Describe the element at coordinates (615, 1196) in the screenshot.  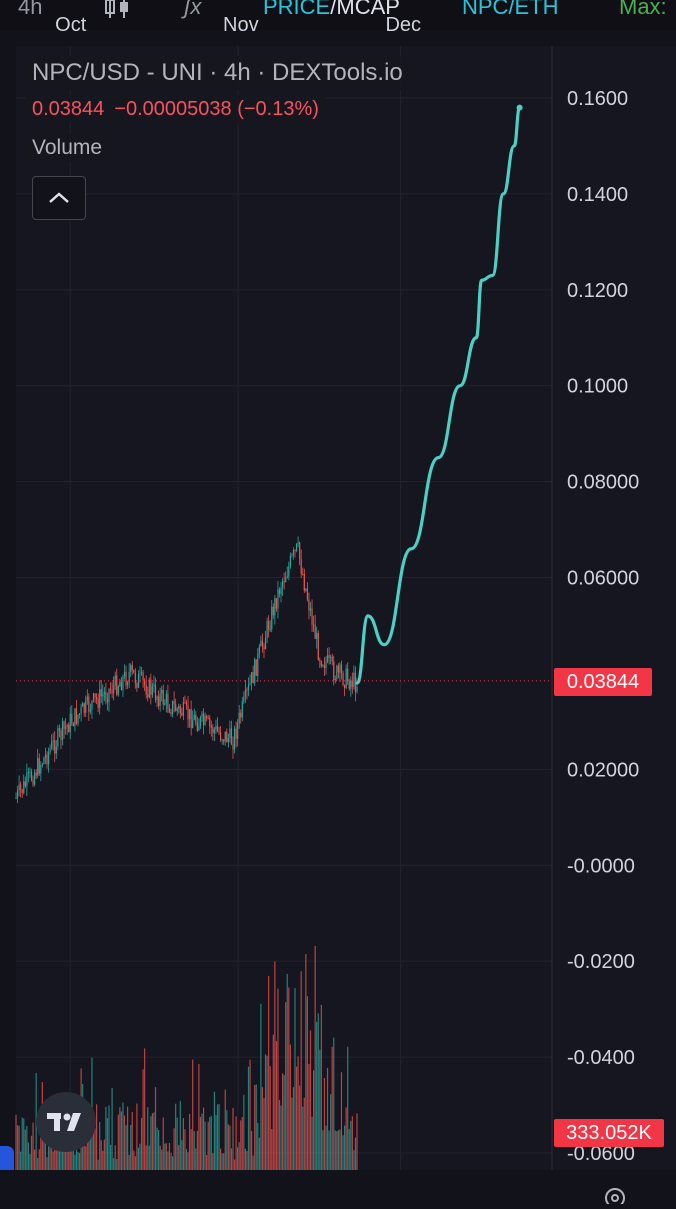
I see `settings-gear-icon` at that location.